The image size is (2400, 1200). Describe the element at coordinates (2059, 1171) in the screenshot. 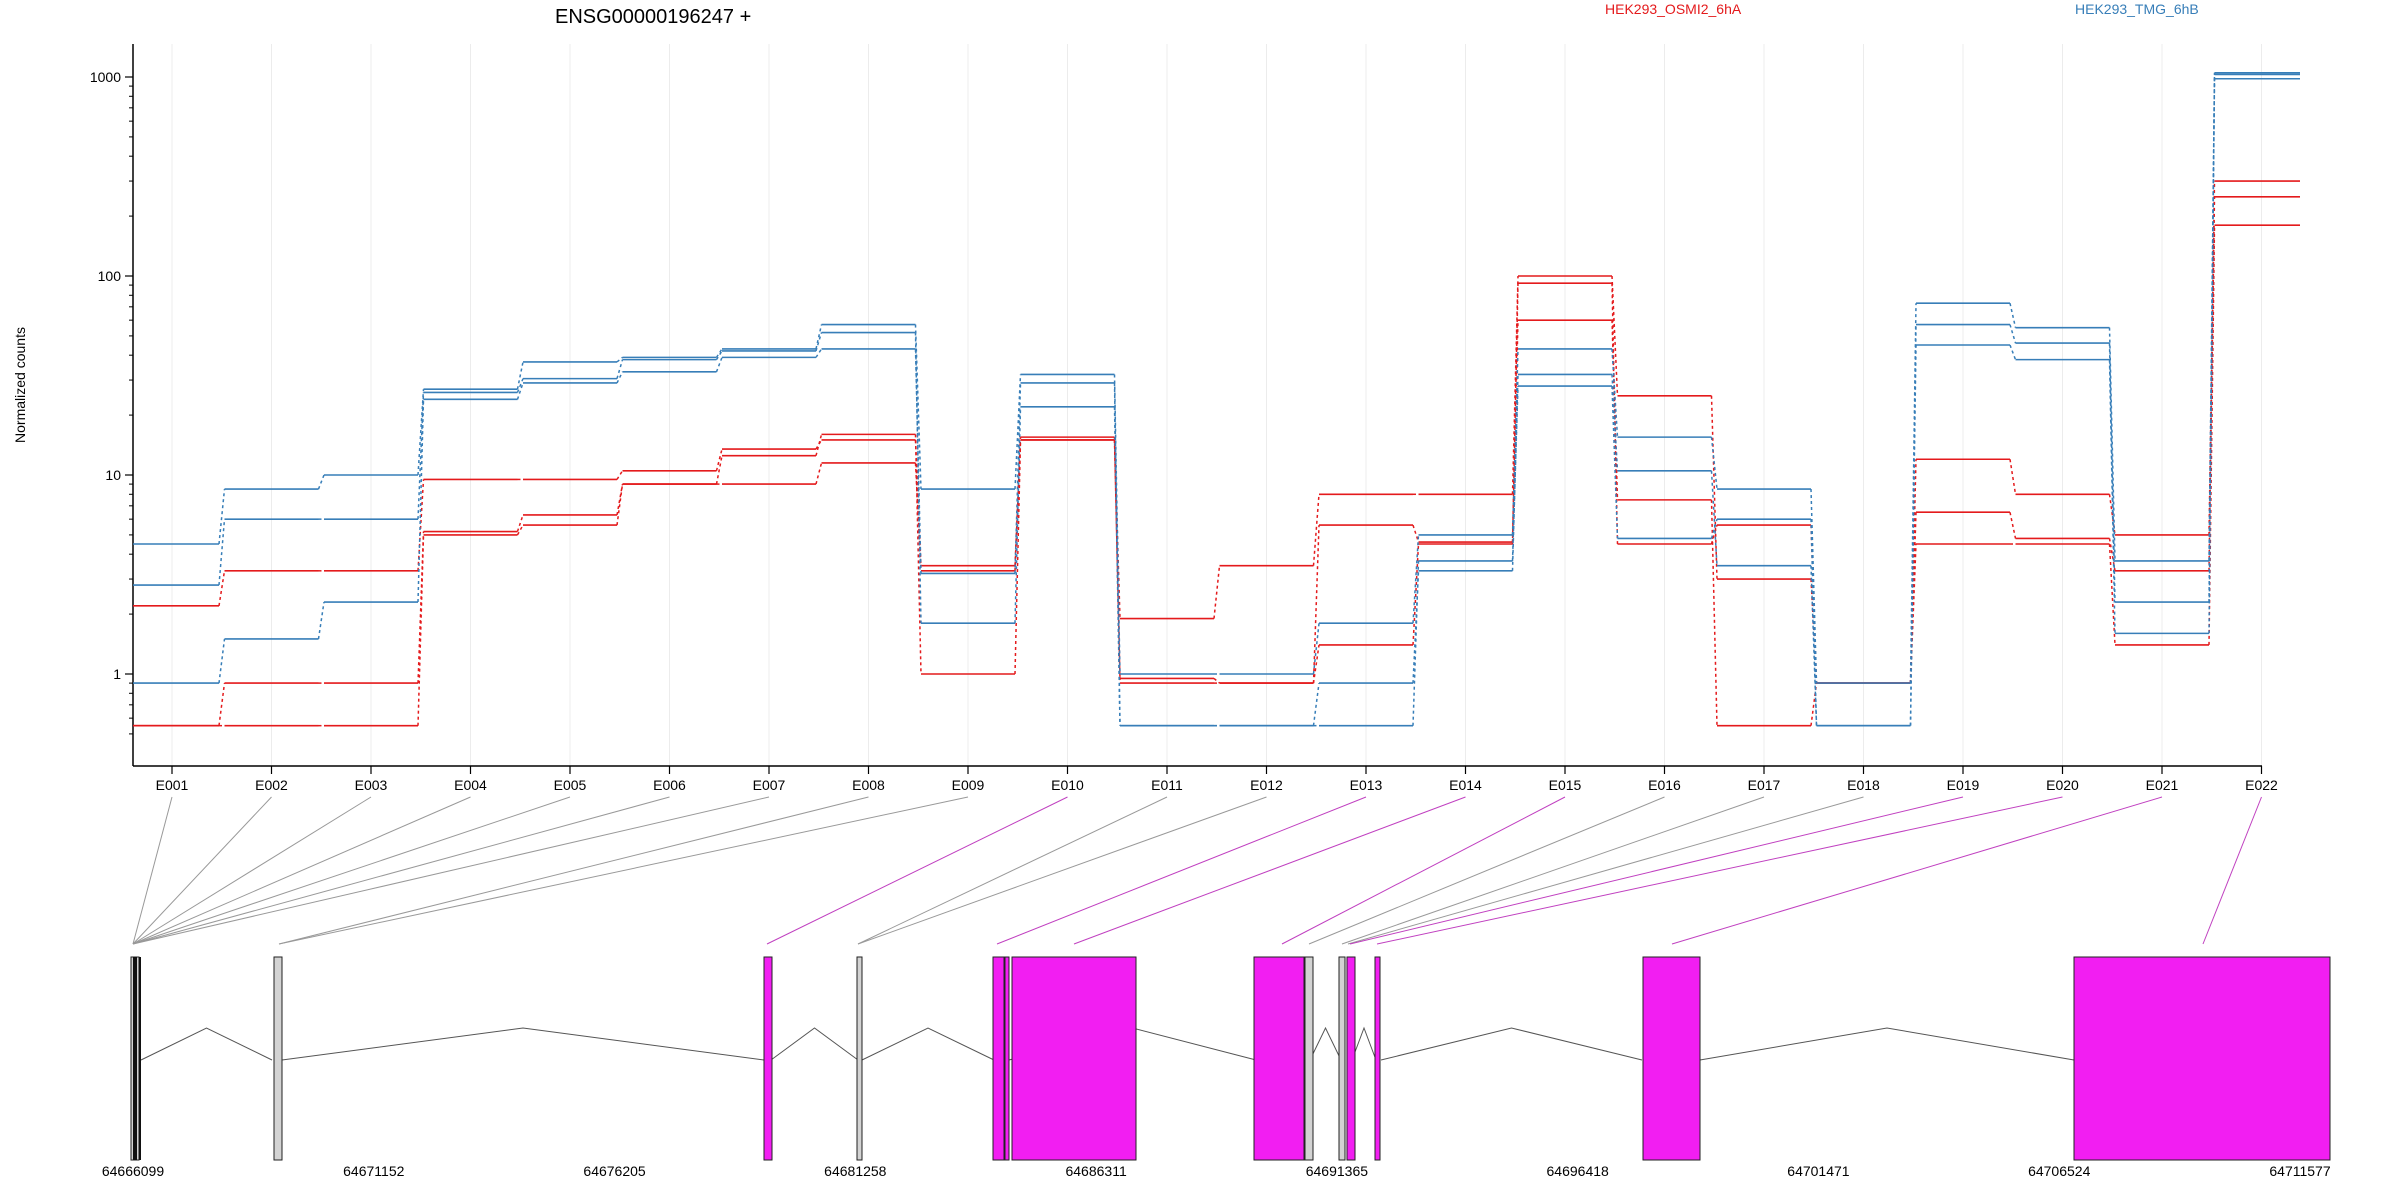

I see `coord-tick-label: 64706524` at that location.